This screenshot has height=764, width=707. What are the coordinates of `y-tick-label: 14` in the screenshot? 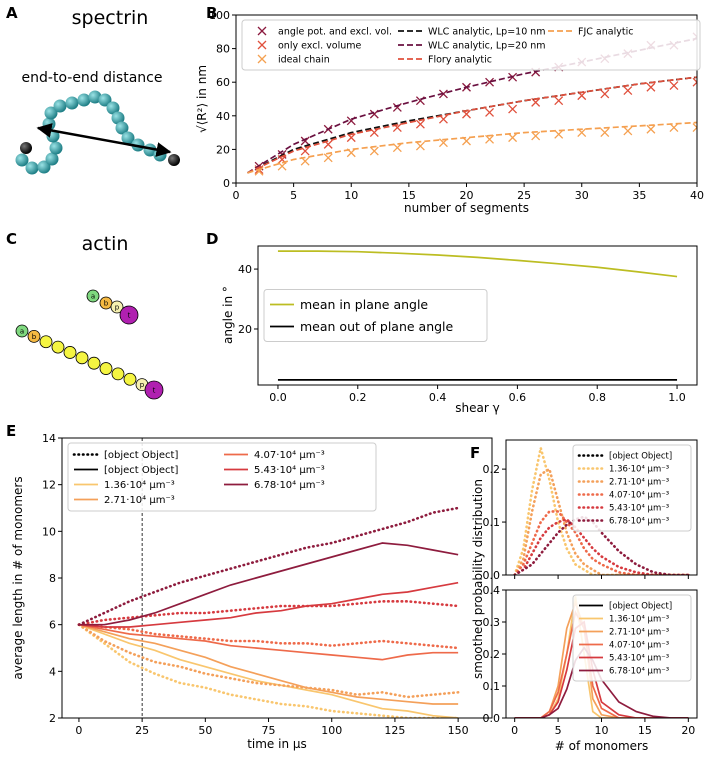 It's located at (49, 438).